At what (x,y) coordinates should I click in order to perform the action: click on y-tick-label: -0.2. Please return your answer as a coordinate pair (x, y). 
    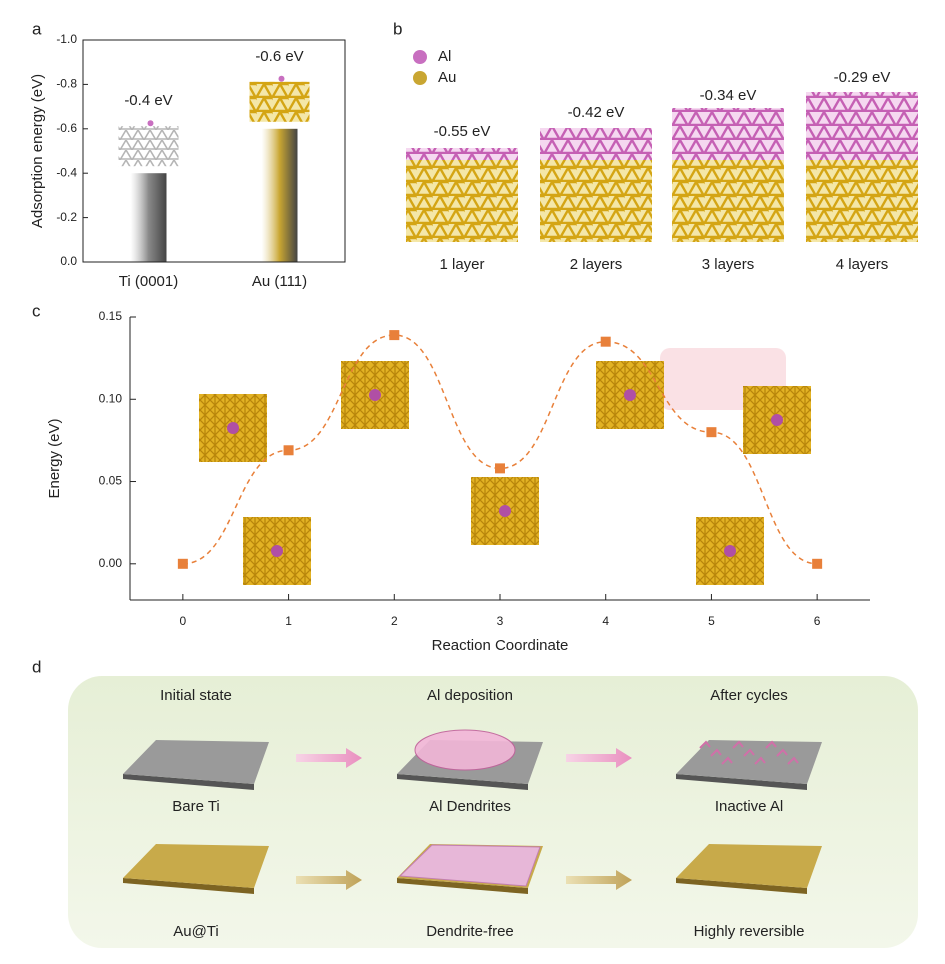
    Looking at the image, I should click on (66, 217).